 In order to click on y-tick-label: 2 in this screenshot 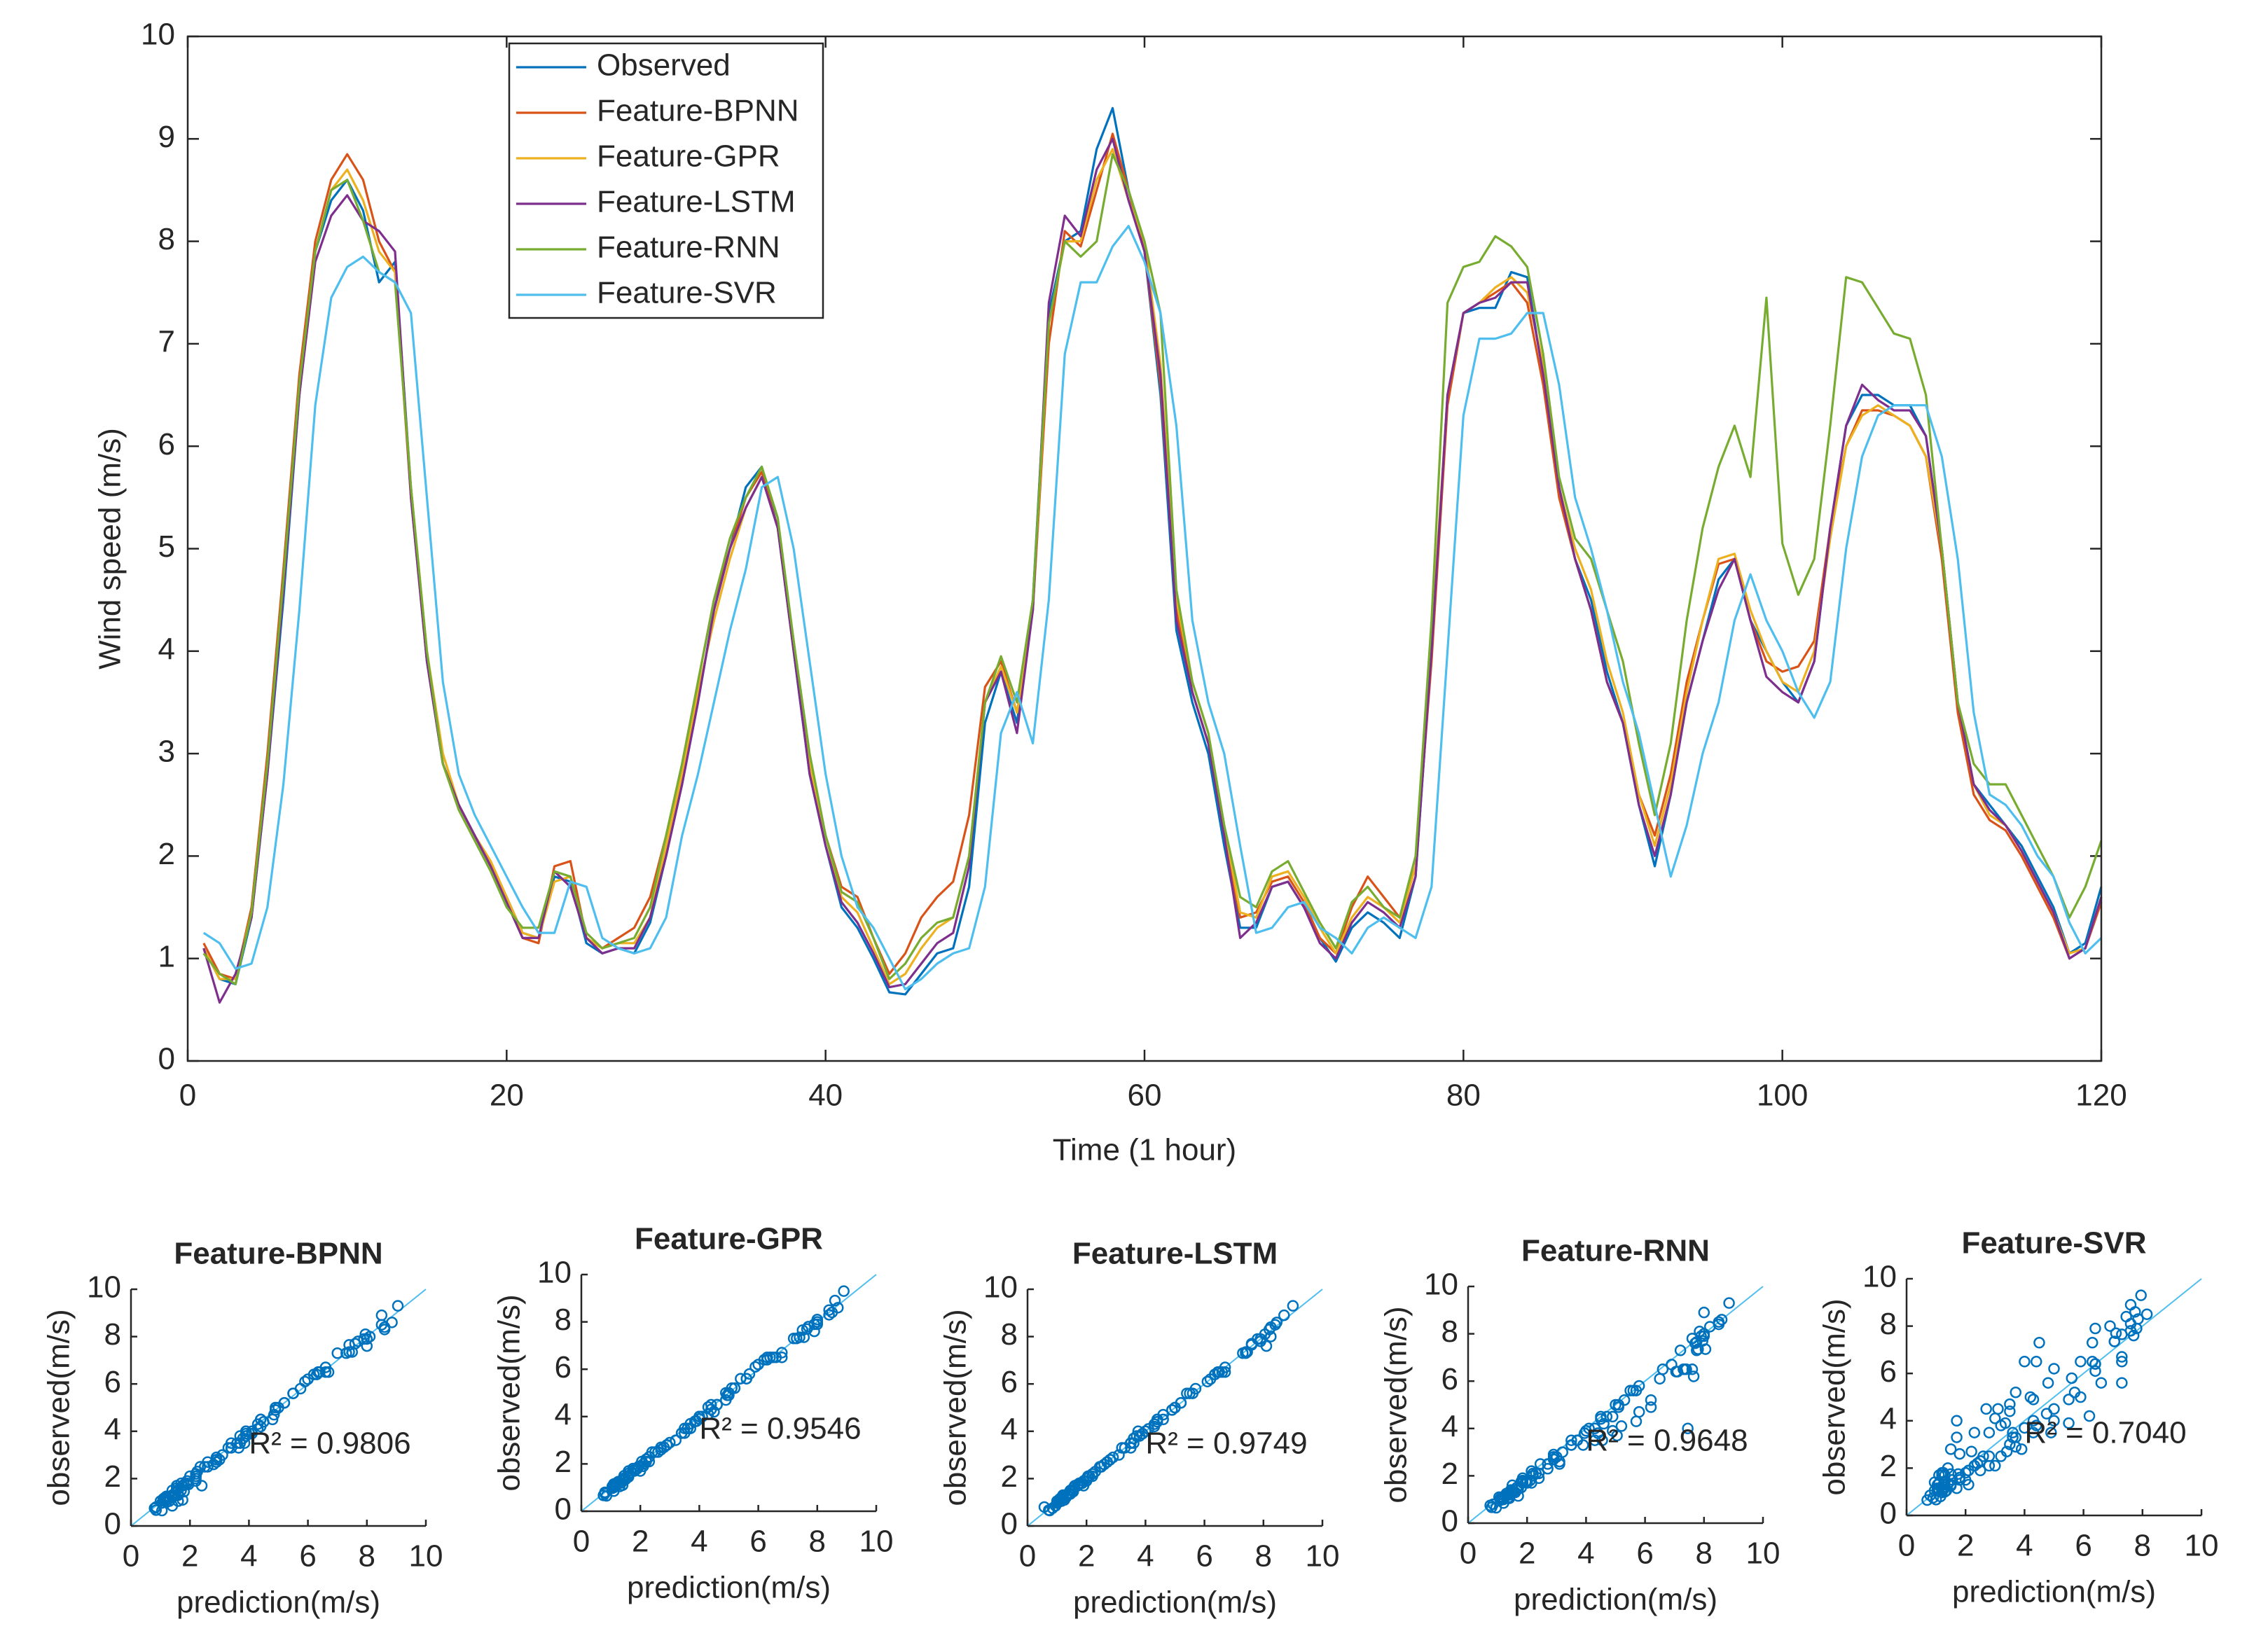, I will do `click(112, 1476)`.